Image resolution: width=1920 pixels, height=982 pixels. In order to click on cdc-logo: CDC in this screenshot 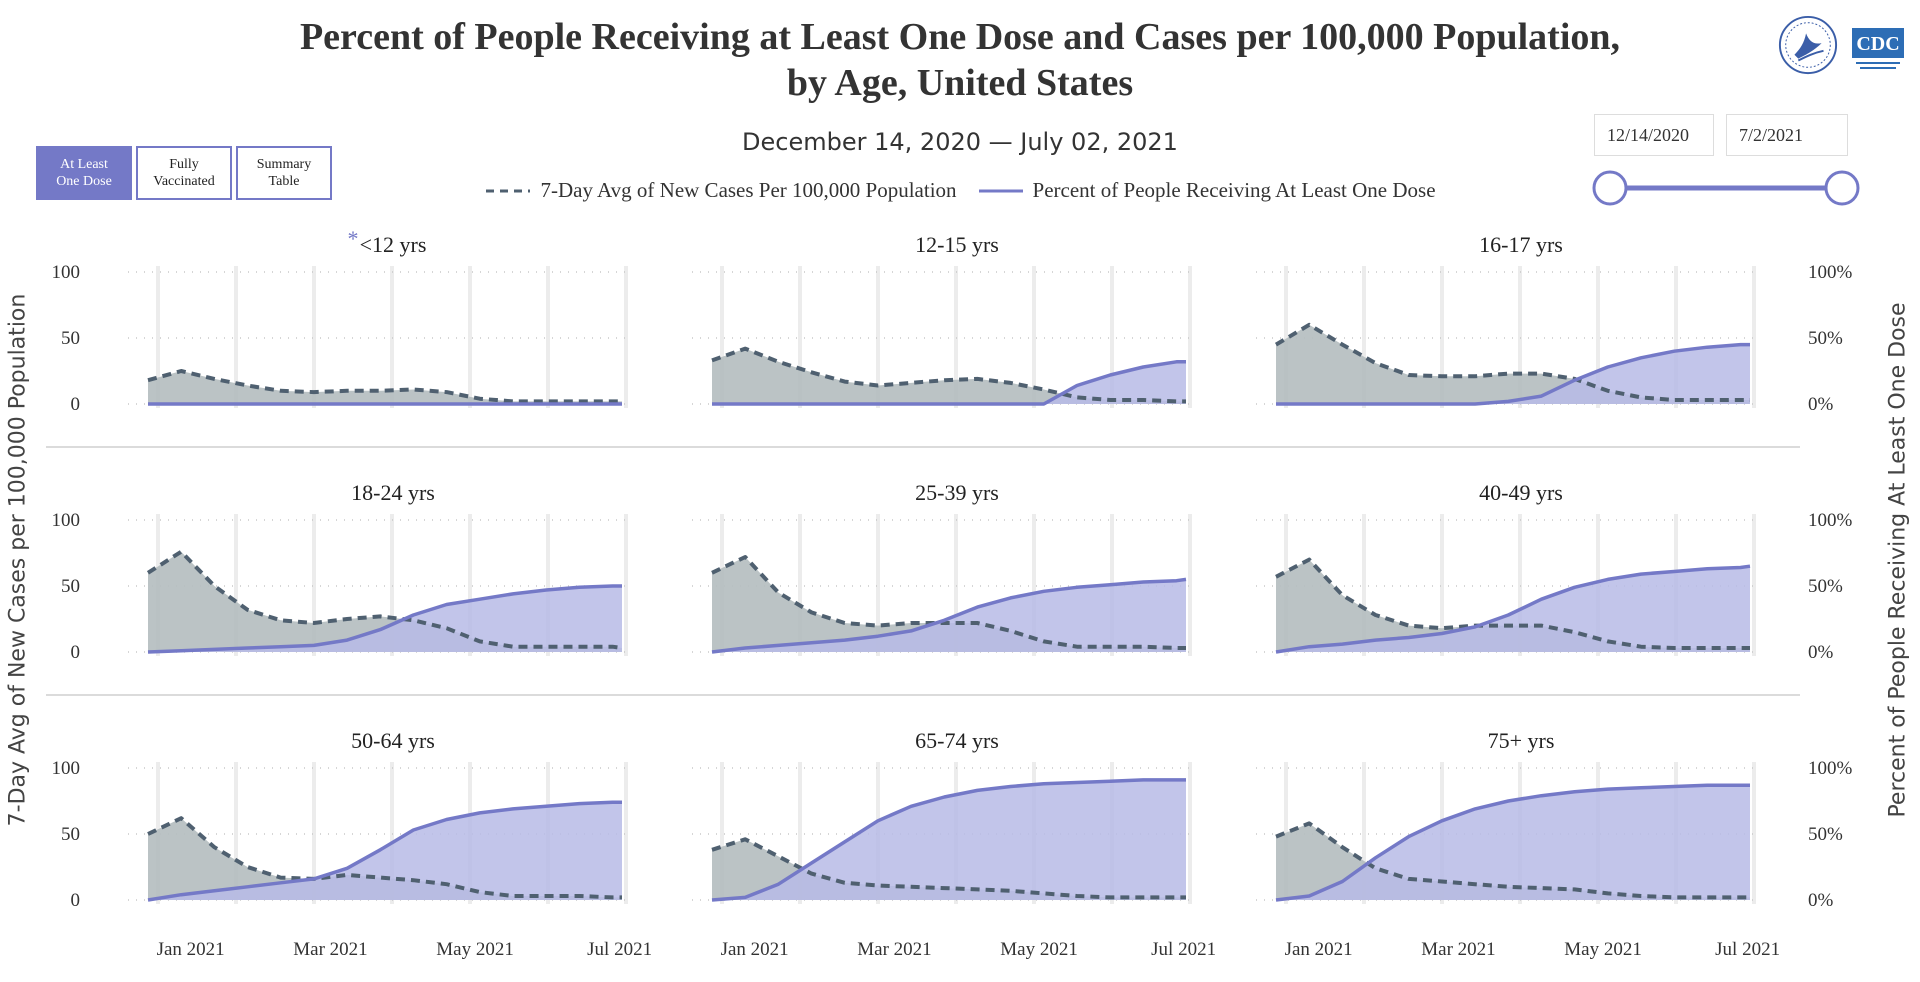, I will do `click(1878, 48)`.